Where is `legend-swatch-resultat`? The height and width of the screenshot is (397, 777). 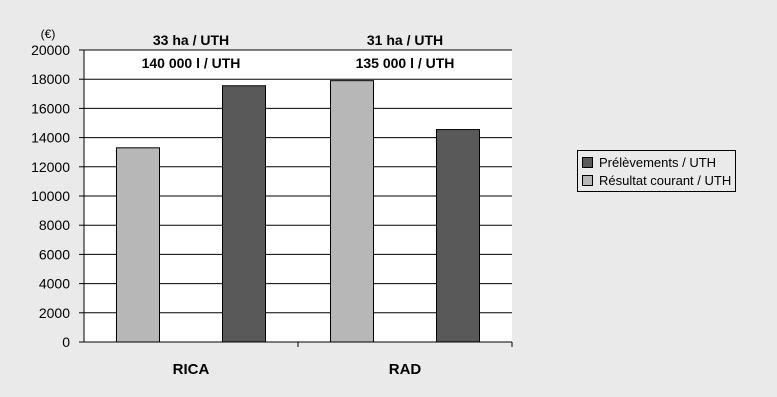
legend-swatch-resultat is located at coordinates (587, 180).